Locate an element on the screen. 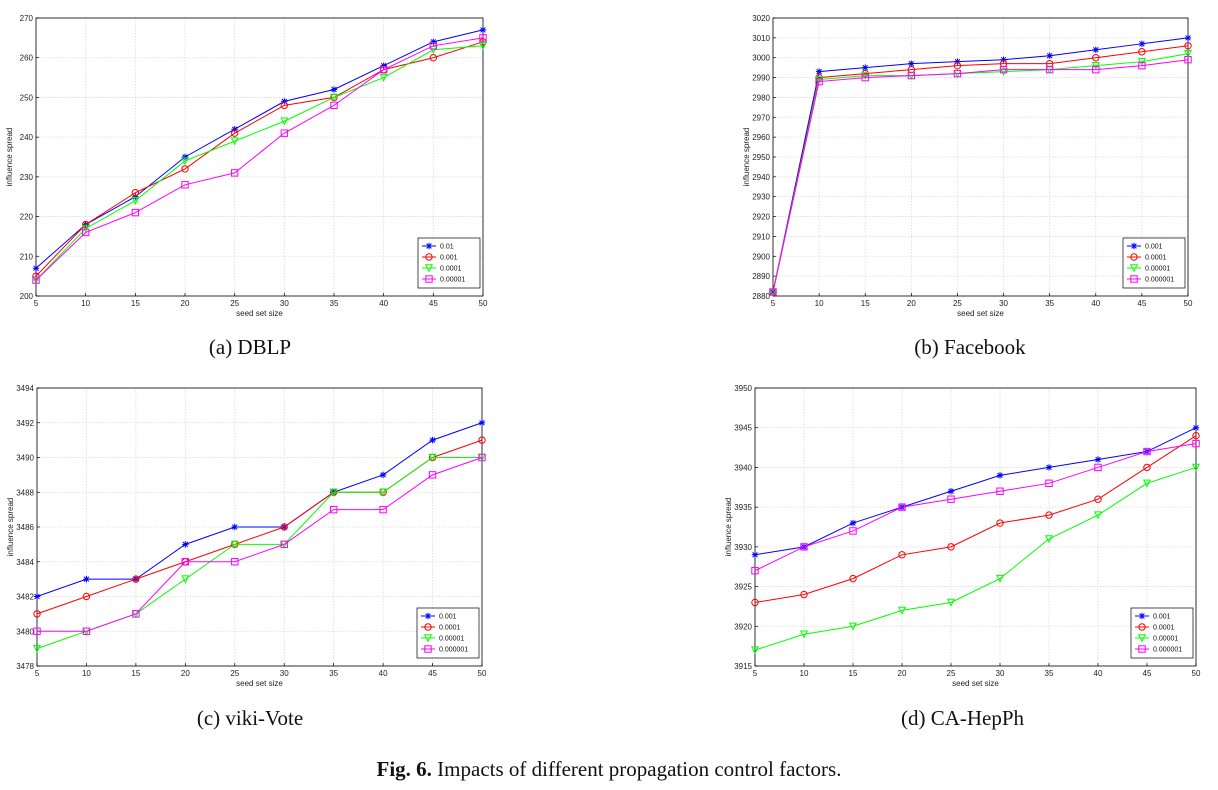 This screenshot has width=1218, height=790. grid is located at coordinates (980, 157).